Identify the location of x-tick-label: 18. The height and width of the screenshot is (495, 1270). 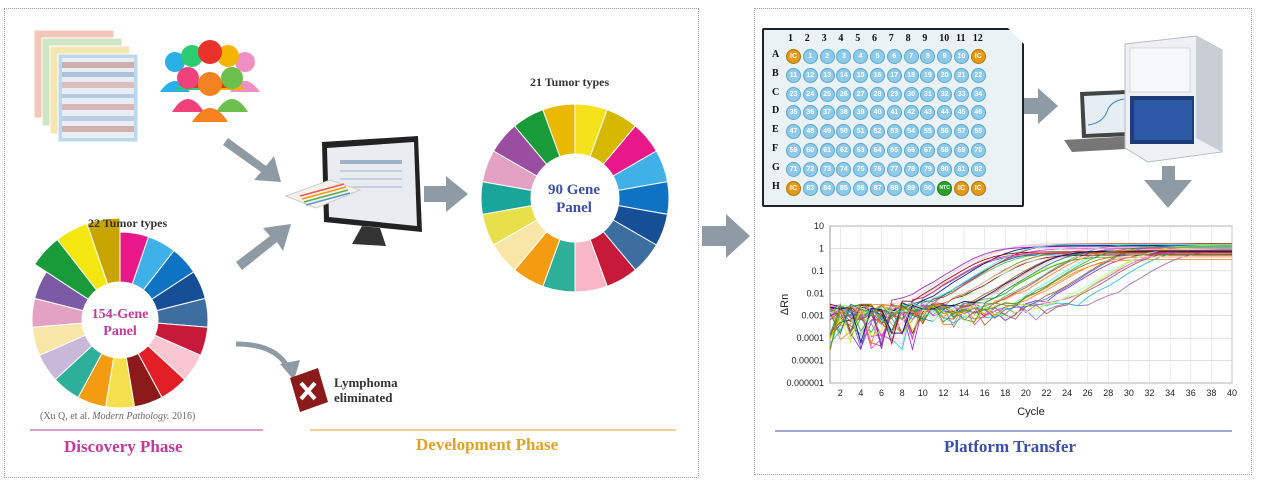
(1005, 393).